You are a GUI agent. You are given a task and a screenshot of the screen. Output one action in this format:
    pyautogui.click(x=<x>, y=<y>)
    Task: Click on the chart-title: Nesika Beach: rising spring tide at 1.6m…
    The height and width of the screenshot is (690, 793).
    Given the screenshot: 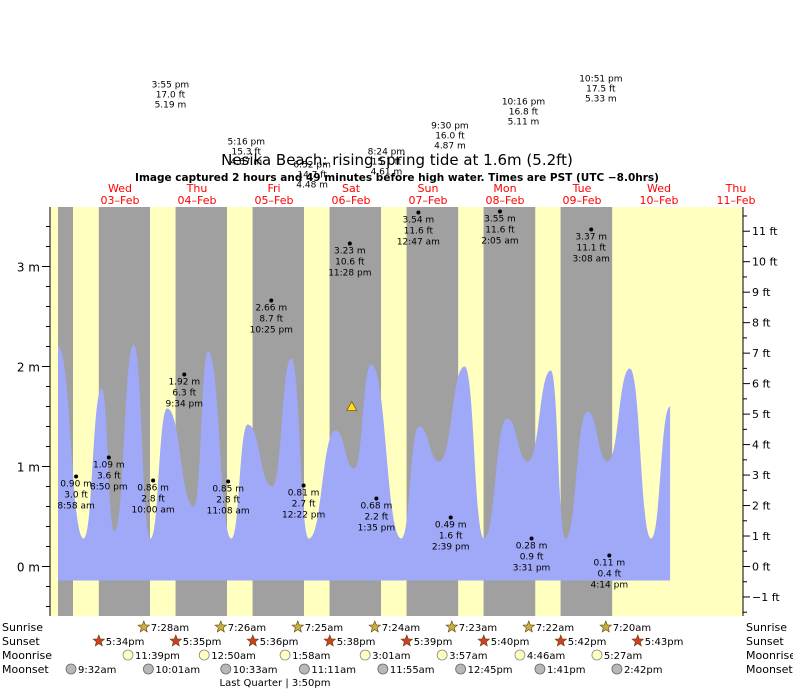 What is the action you would take?
    pyautogui.click(x=397, y=160)
    